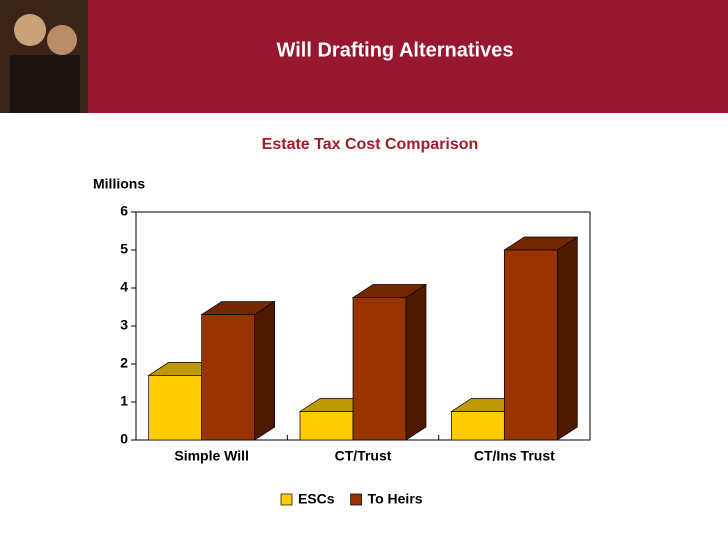  Describe the element at coordinates (514, 456) in the screenshot. I see `x-tick-label: CT/Ins Trust` at that location.